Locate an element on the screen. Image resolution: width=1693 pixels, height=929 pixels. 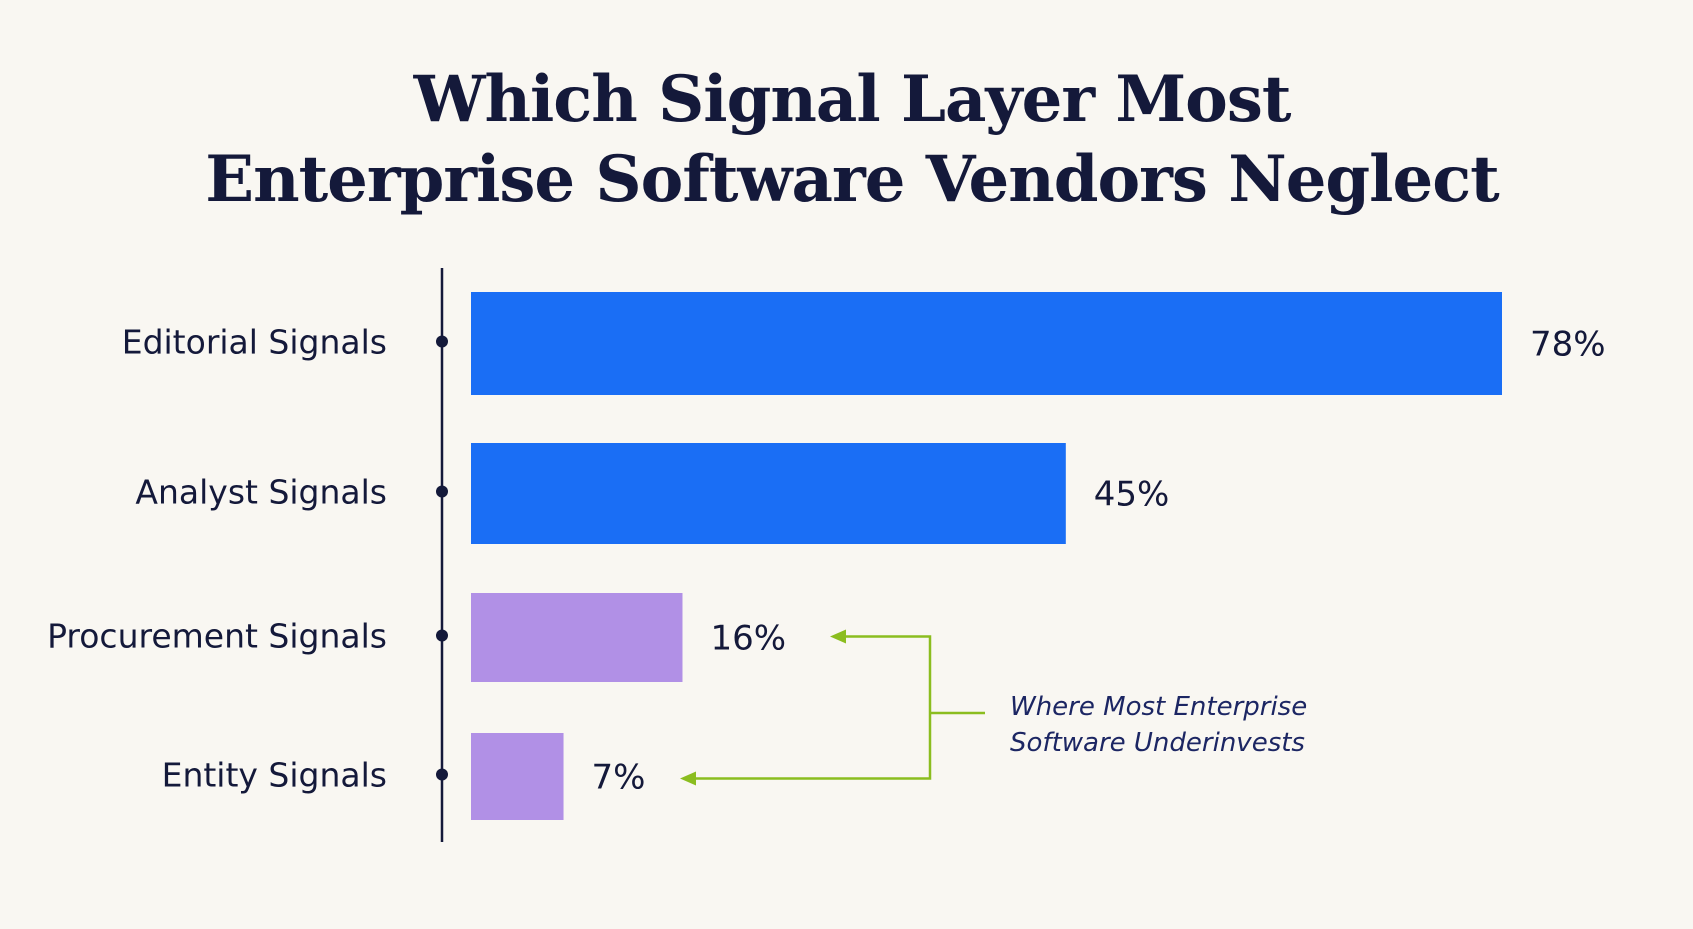
annotation-arrow-procurement is located at coordinates (838, 636).